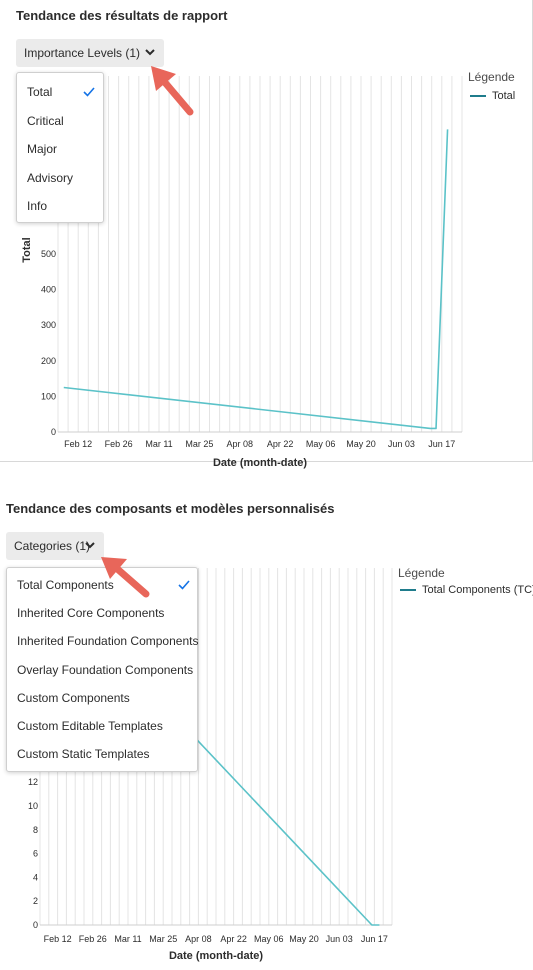  I want to click on menu-item-label: Custom Editable Templates, so click(90, 726).